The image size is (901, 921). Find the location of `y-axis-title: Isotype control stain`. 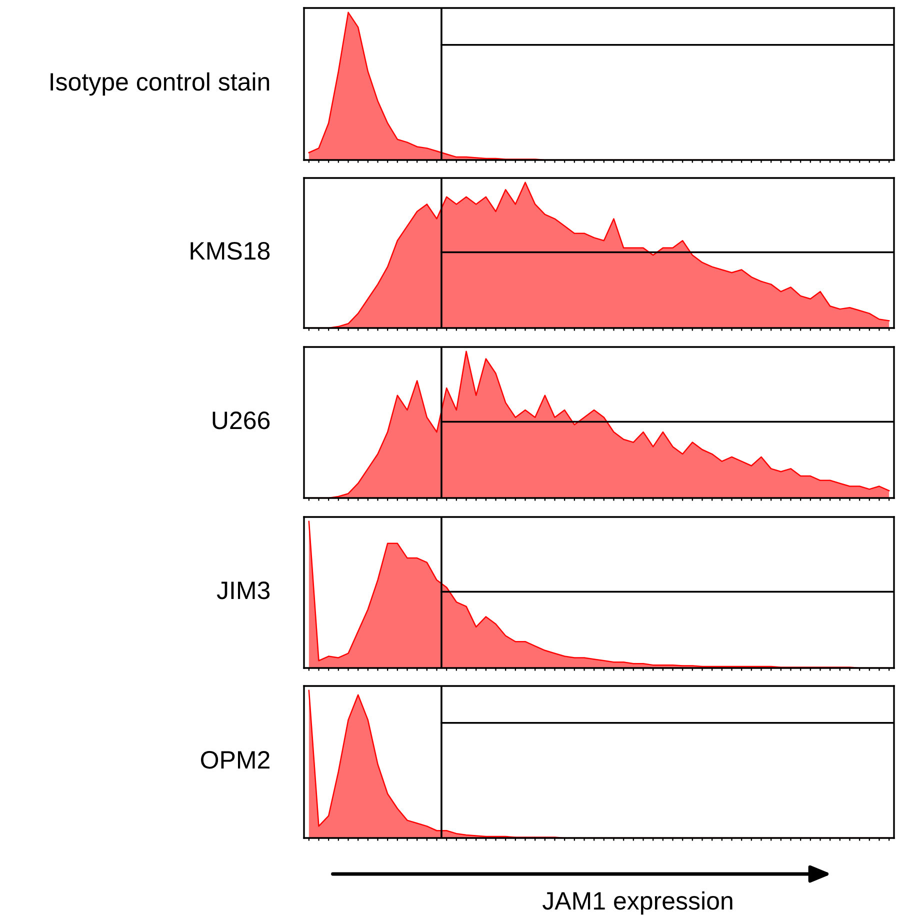

y-axis-title: Isotype control stain is located at coordinates (160, 84).